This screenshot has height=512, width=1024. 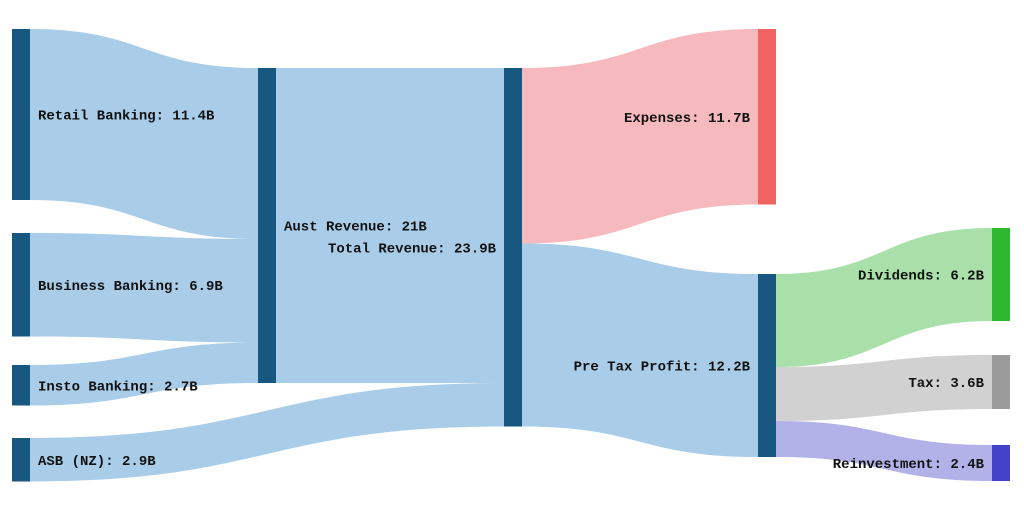 What do you see at coordinates (640, 136) in the screenshot?
I see `flow-total-revenue-to-expenses` at bounding box center [640, 136].